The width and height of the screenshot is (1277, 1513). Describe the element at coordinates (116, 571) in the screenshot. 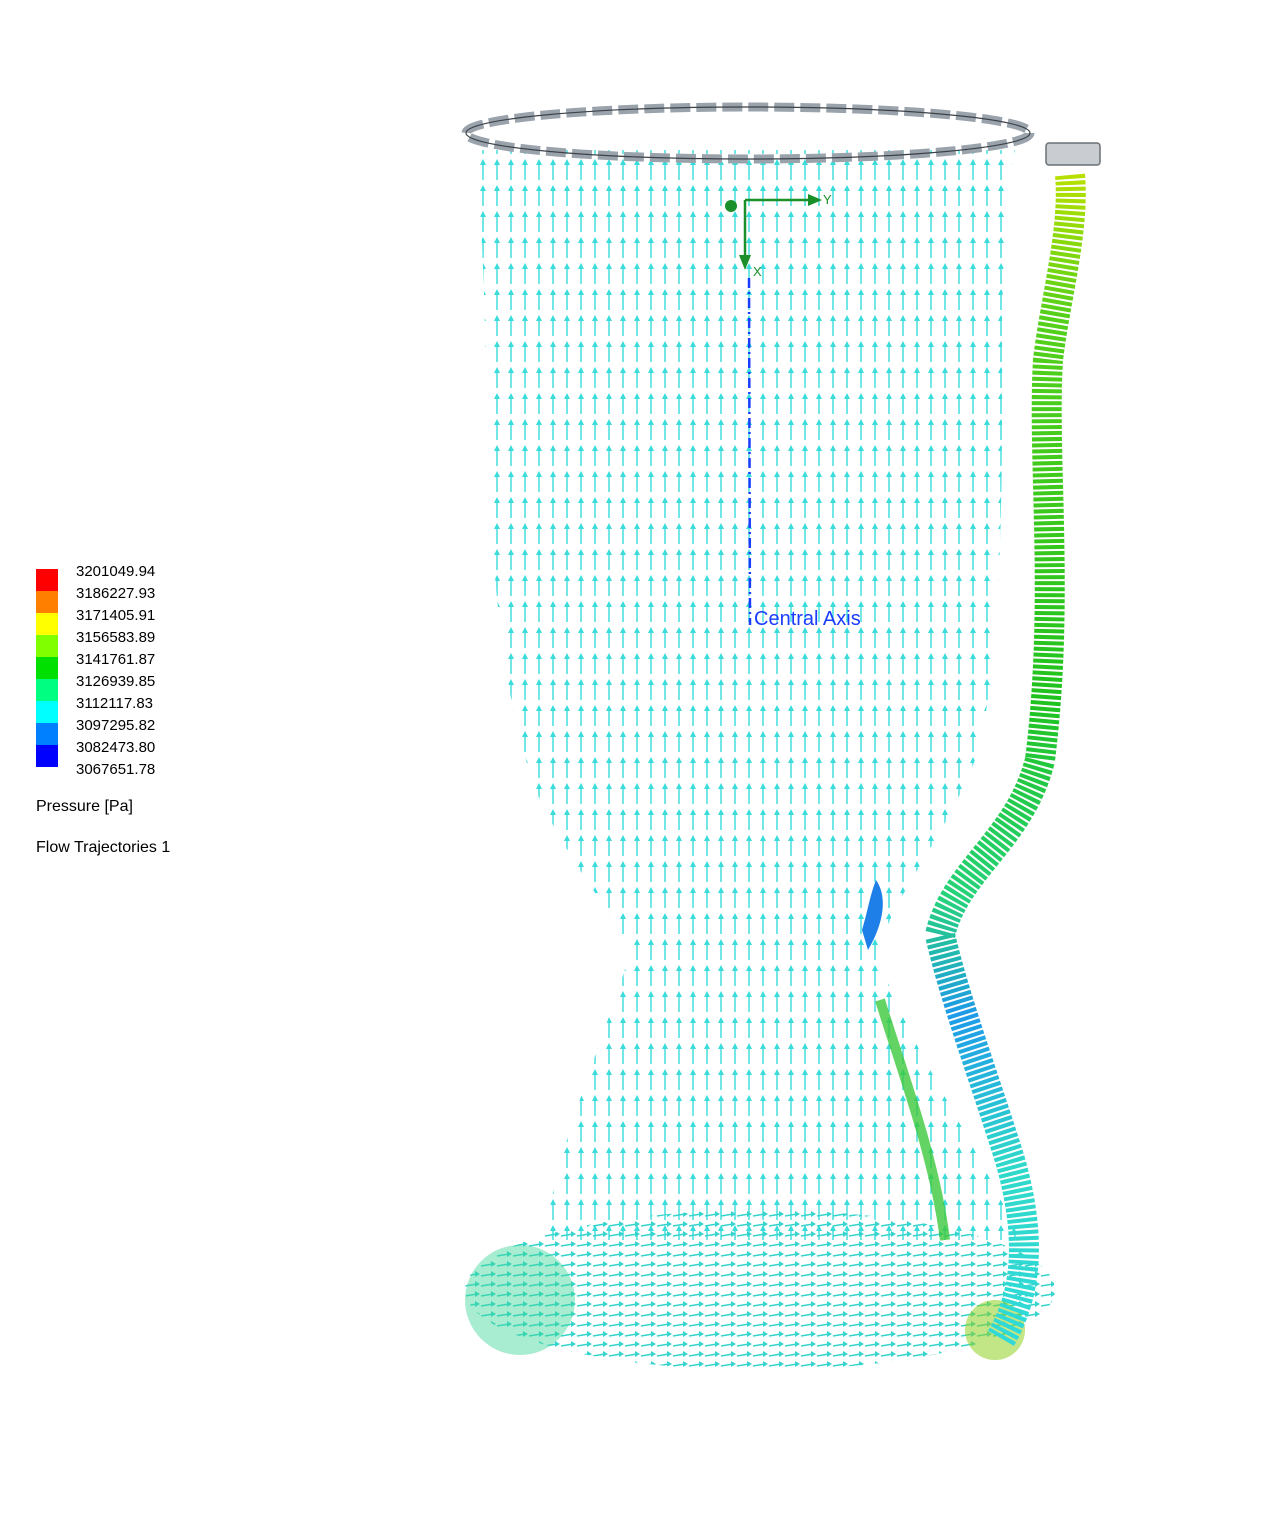

I see `legend-value: 3201049.94` at that location.